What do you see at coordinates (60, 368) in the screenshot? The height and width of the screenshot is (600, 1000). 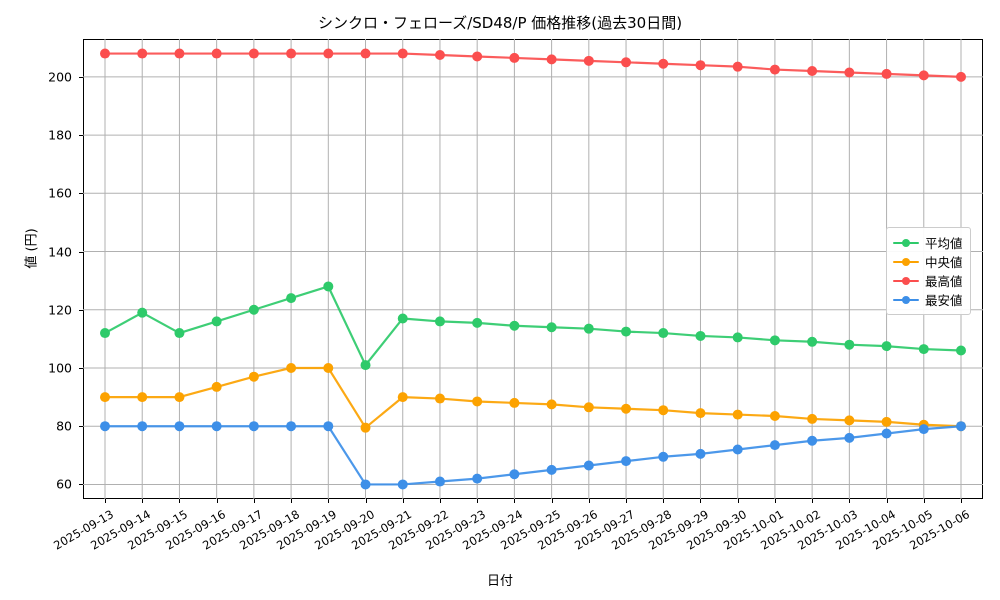 I see `y-tick-label: 100` at bounding box center [60, 368].